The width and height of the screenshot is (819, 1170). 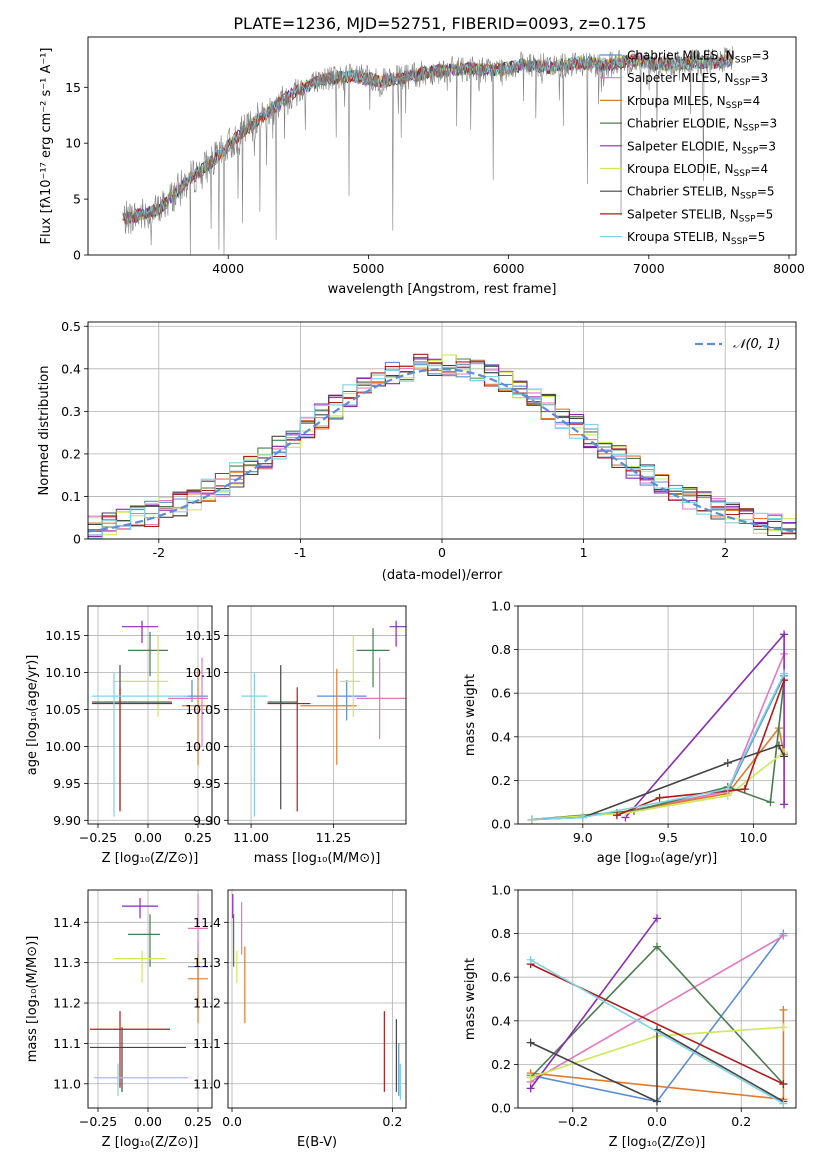 I want to click on legend: 𝒩(0, 1), so click(x=737, y=344).